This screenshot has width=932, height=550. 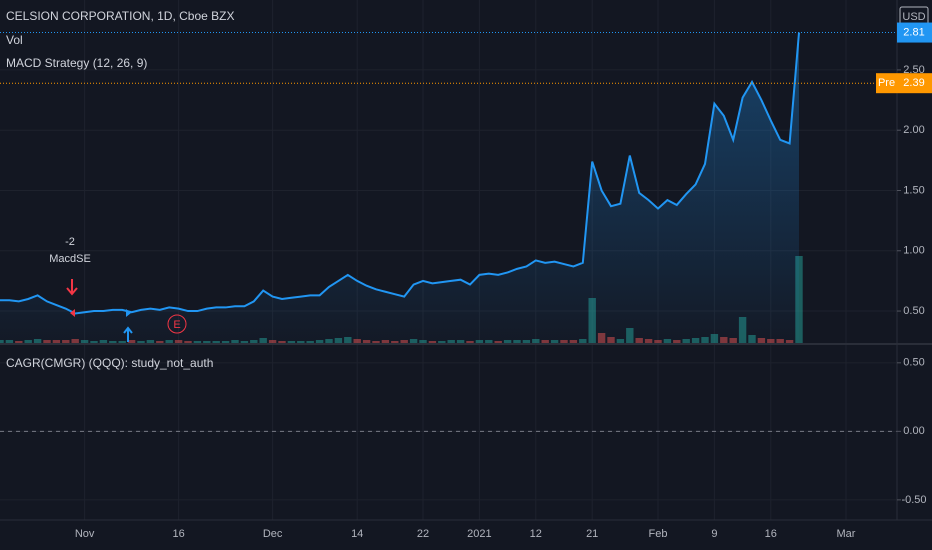 What do you see at coordinates (357, 534) in the screenshot?
I see `x-tick-label: 14` at bounding box center [357, 534].